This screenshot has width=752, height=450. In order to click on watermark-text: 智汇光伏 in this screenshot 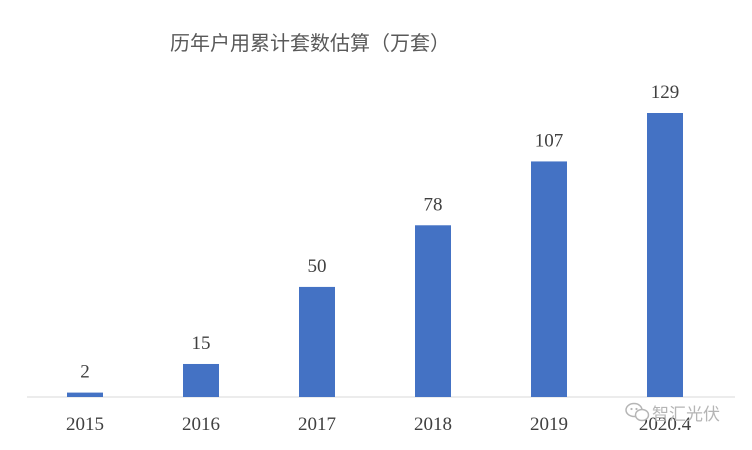, I will do `click(686, 415)`.